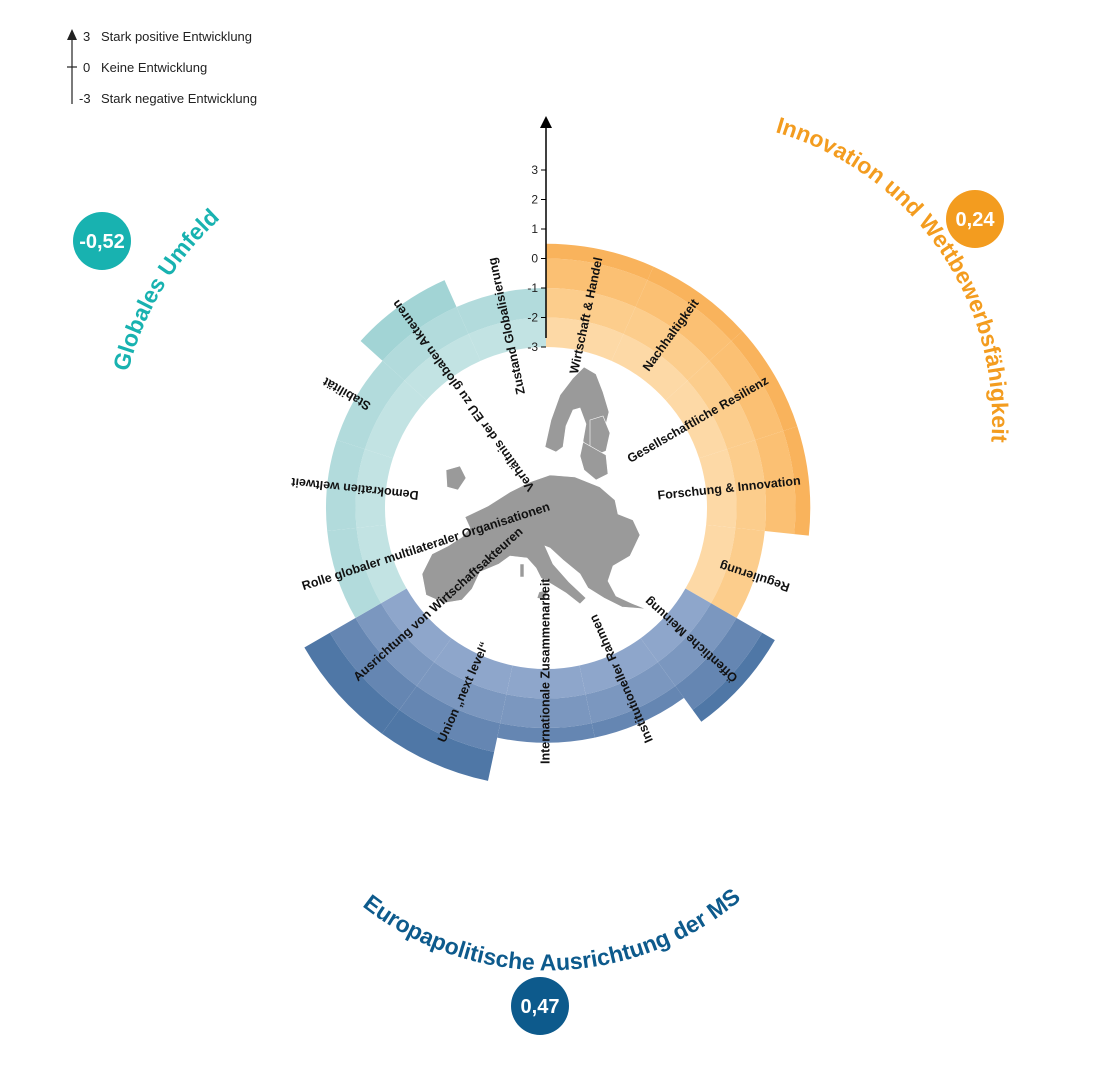 The height and width of the screenshot is (1080, 1106). Describe the element at coordinates (539, 235) in the screenshot. I see `value-axis: 3 2 1 0 -1 -2 -3` at that location.